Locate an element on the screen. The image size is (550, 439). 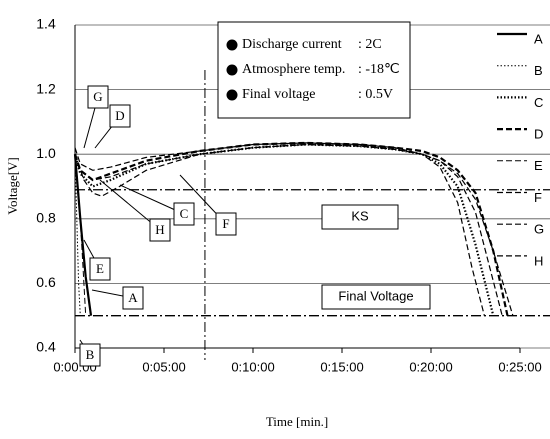
x-tick-label: 0:05:00 is located at coordinates (163, 366).